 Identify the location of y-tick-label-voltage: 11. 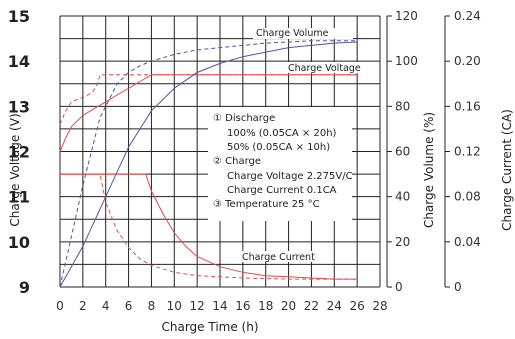
(19, 197).